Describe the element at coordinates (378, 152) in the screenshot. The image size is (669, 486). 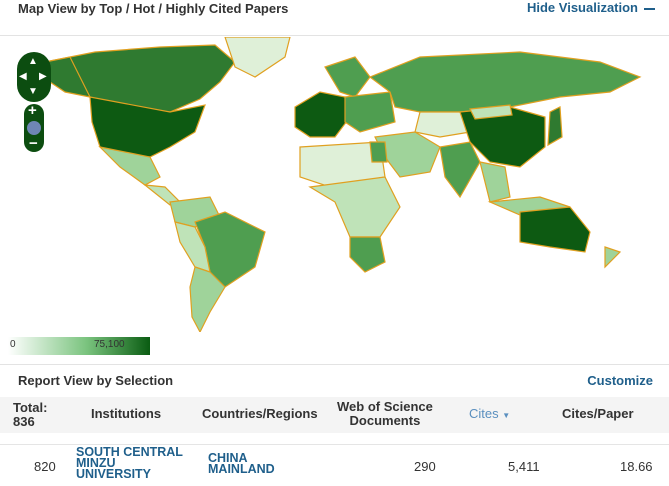
I see `egypt` at that location.